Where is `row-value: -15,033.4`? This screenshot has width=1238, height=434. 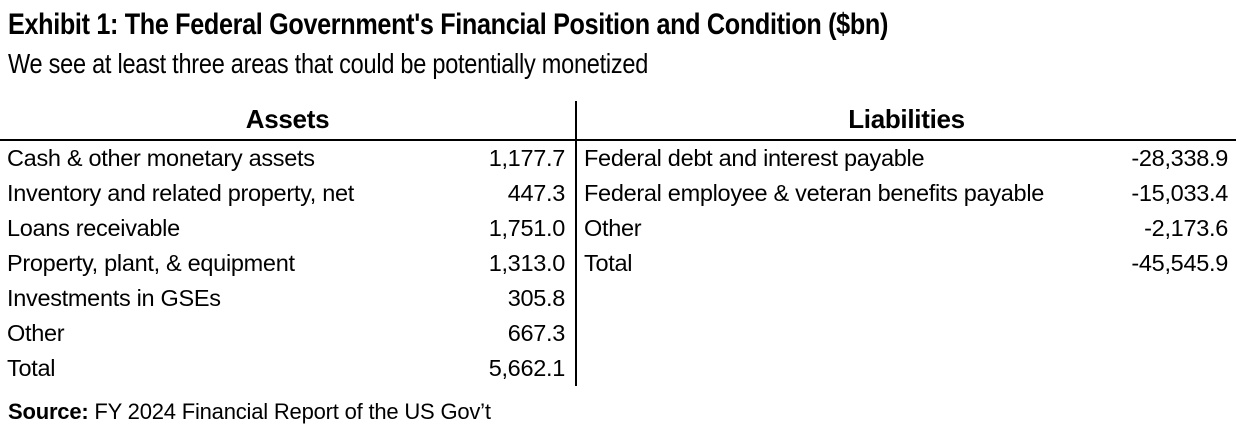 row-value: -15,033.4 is located at coordinates (1179, 192).